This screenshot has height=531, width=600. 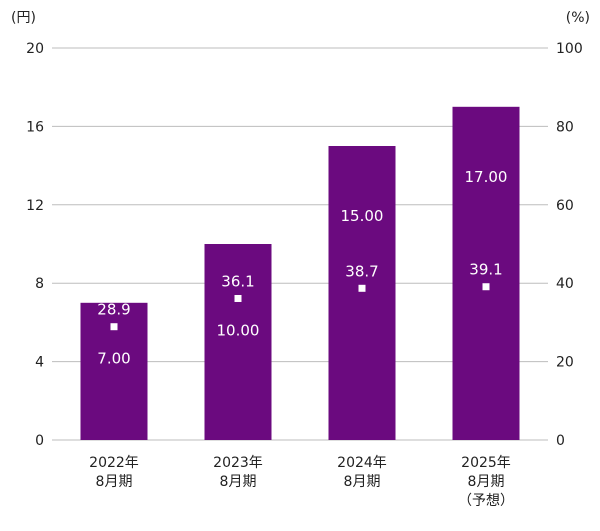 What do you see at coordinates (362, 216) in the screenshot?
I see `bar-value-label: 15.00` at bounding box center [362, 216].